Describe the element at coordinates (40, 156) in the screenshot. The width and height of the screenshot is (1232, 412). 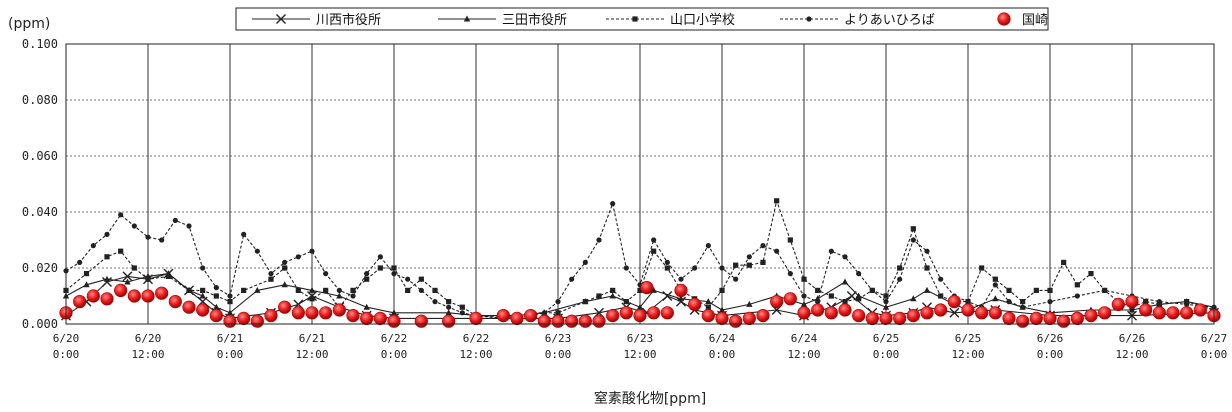
I see `y-tick-label: 0.060` at that location.